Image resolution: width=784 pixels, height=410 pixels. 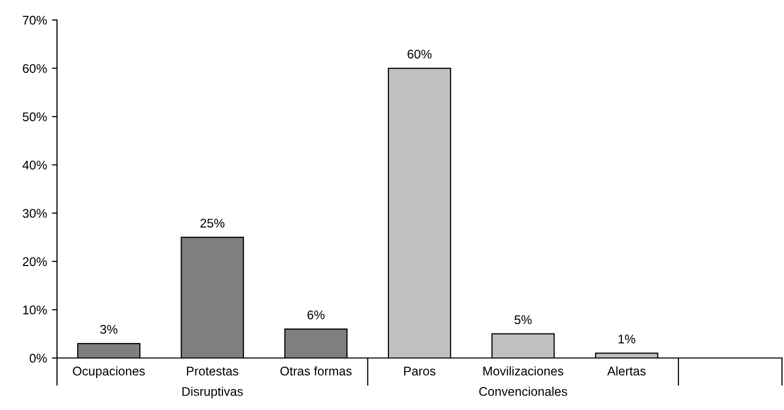 I want to click on y-tick-label: 0%, so click(x=38, y=358).